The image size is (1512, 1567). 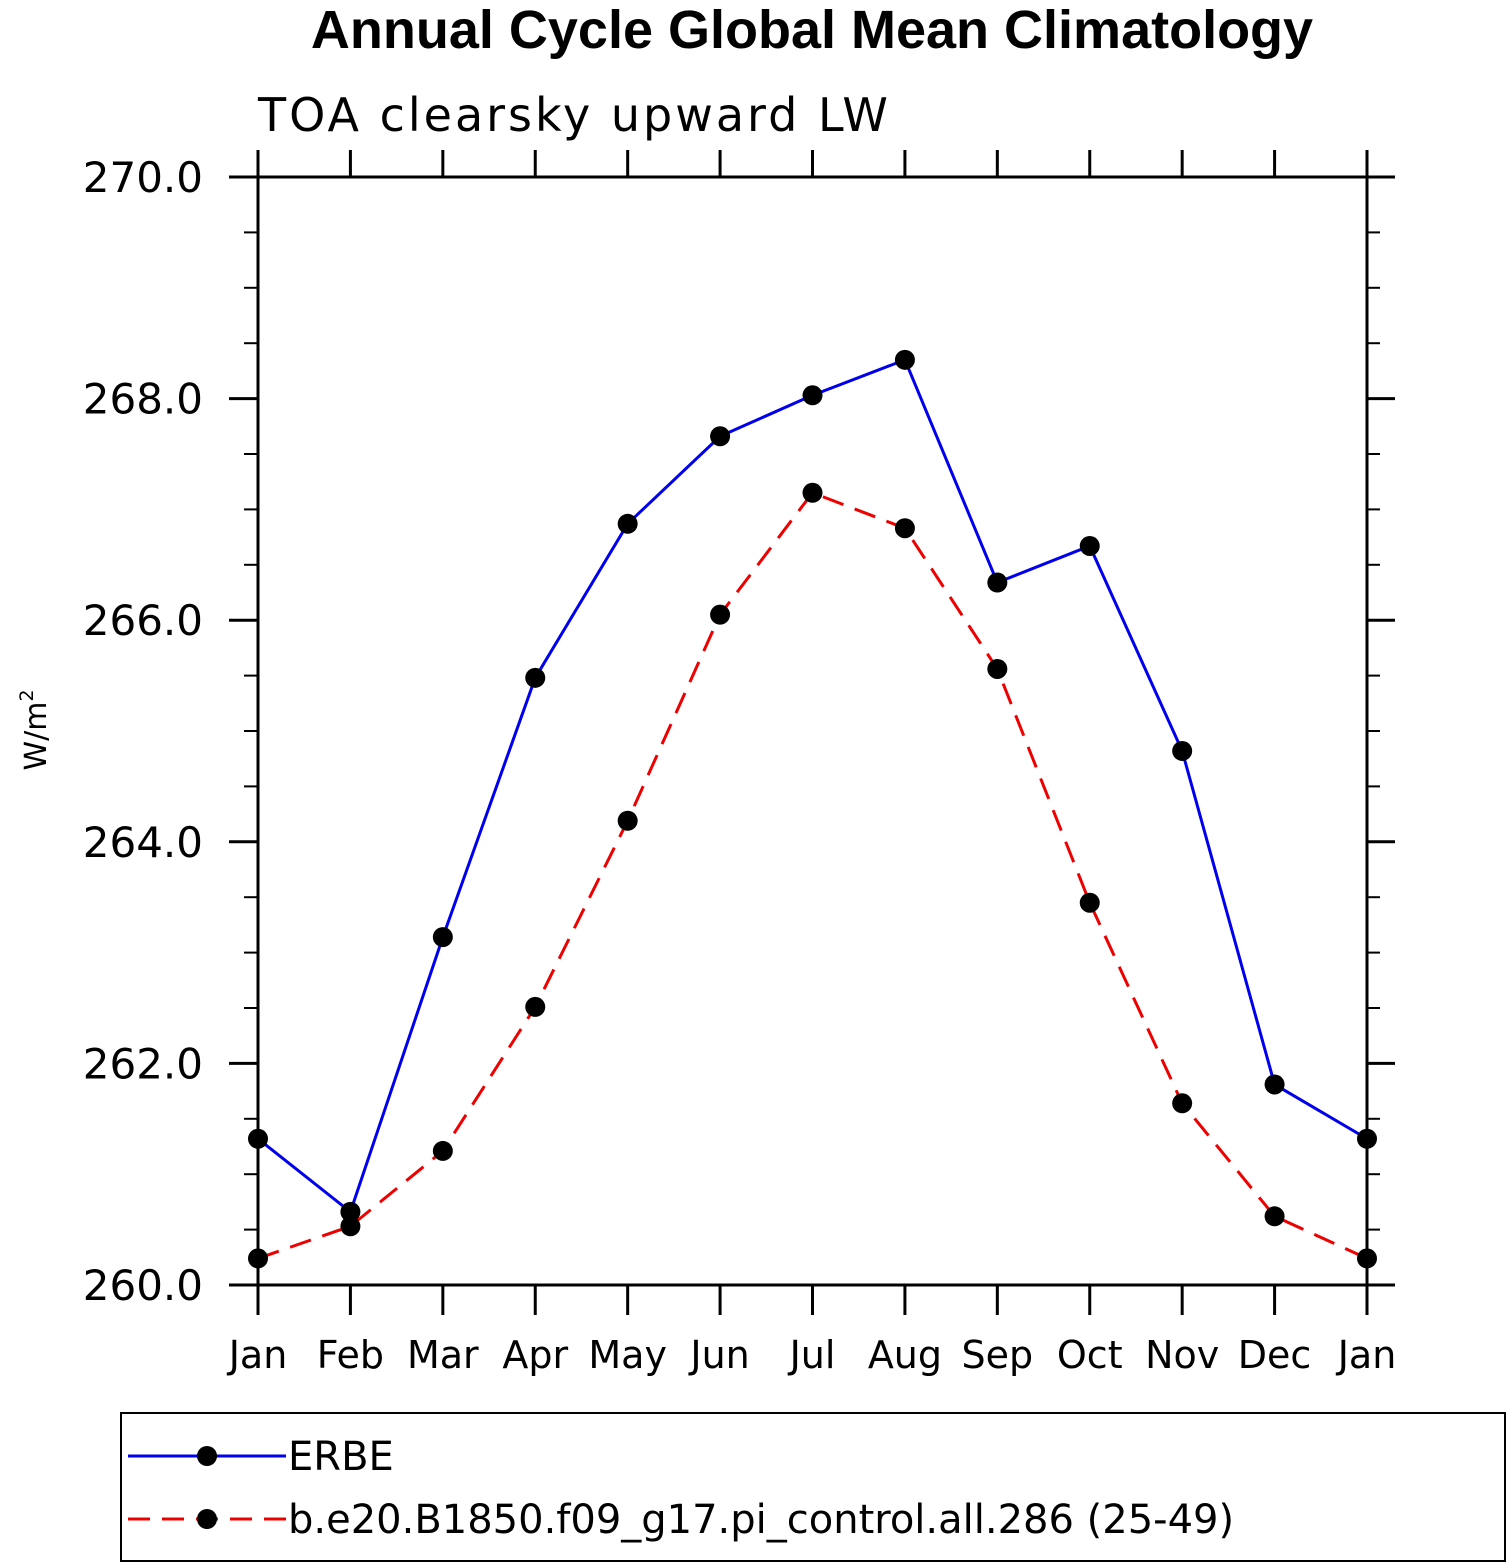 What do you see at coordinates (627, 1355) in the screenshot?
I see `x-tick-label: May` at bounding box center [627, 1355].